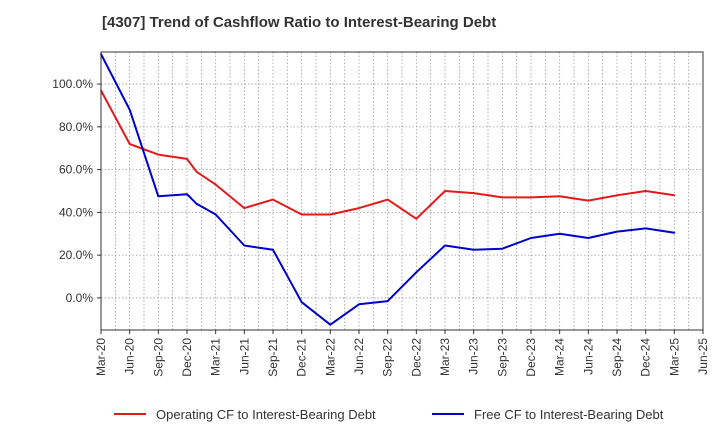 The width and height of the screenshot is (720, 440). I want to click on x-tick-label: Sep-23, so click(502, 357).